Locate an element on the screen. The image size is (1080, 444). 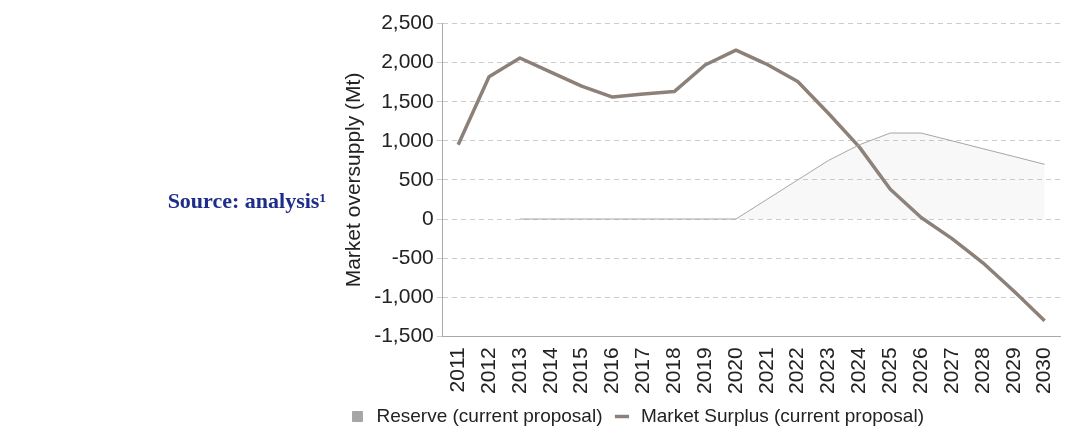
y-tick-label: 1,000 is located at coordinates (407, 139).